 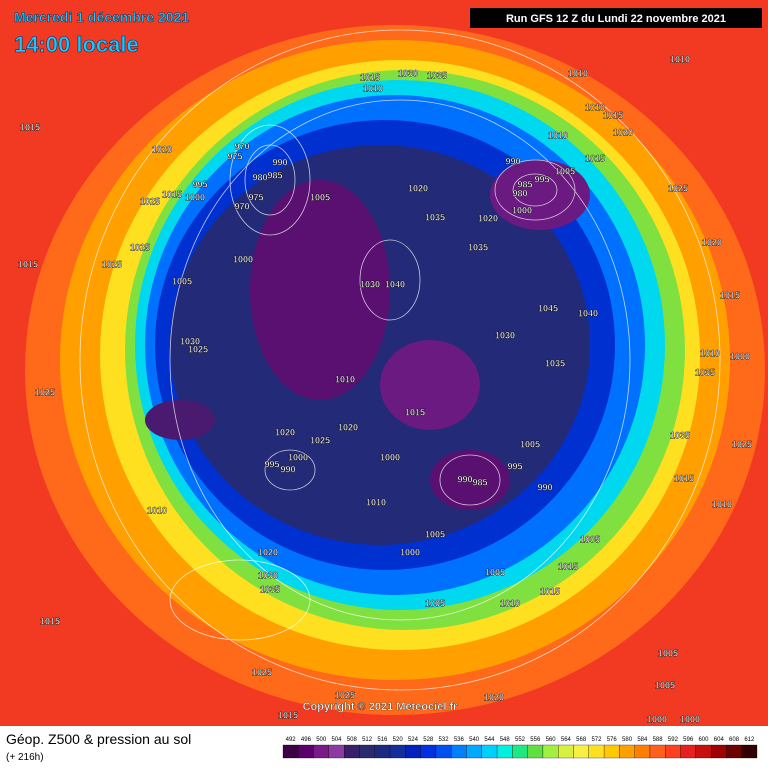 I want to click on scale-label: 520, so click(x=398, y=740).